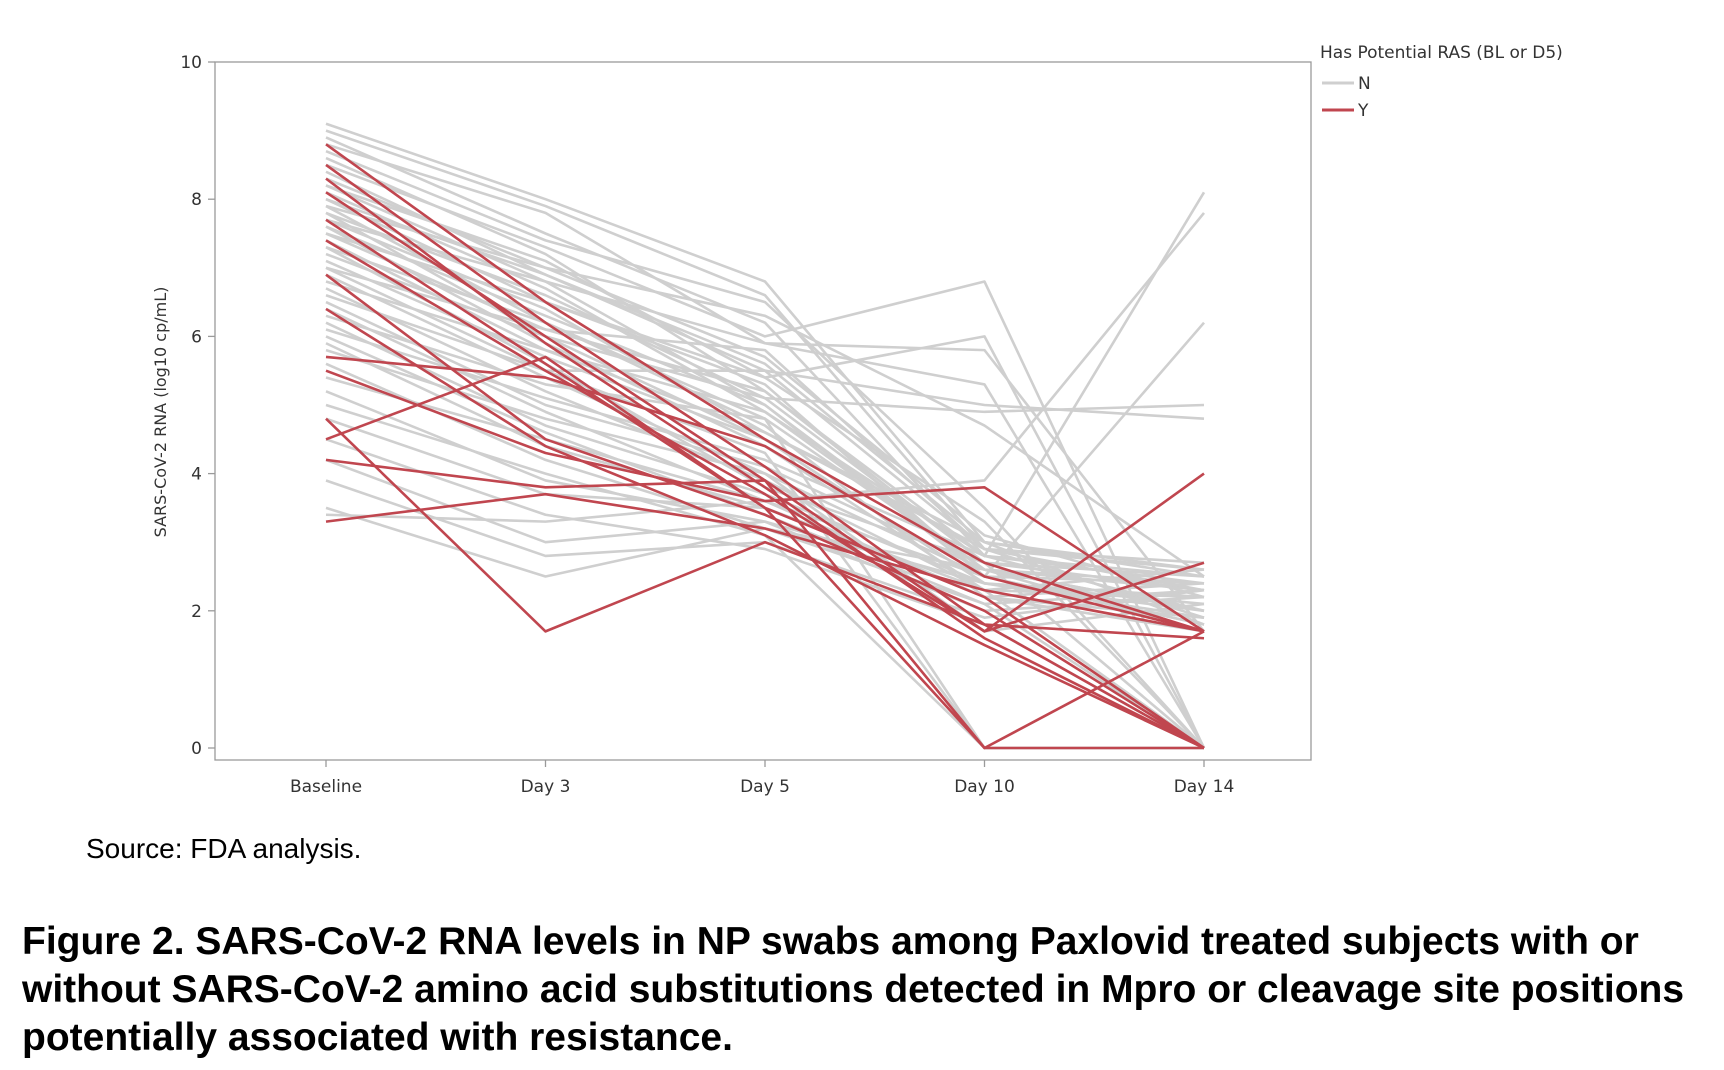 The height and width of the screenshot is (1070, 1724). I want to click on legend-title: Has Potential RAS (BL or D5), so click(1441, 53).